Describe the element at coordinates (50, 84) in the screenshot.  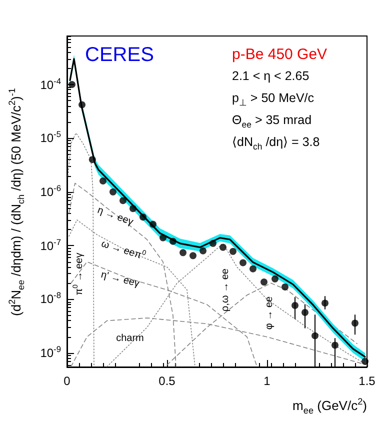
I see `y-tick-label: 10$^{-4}$` at that location.